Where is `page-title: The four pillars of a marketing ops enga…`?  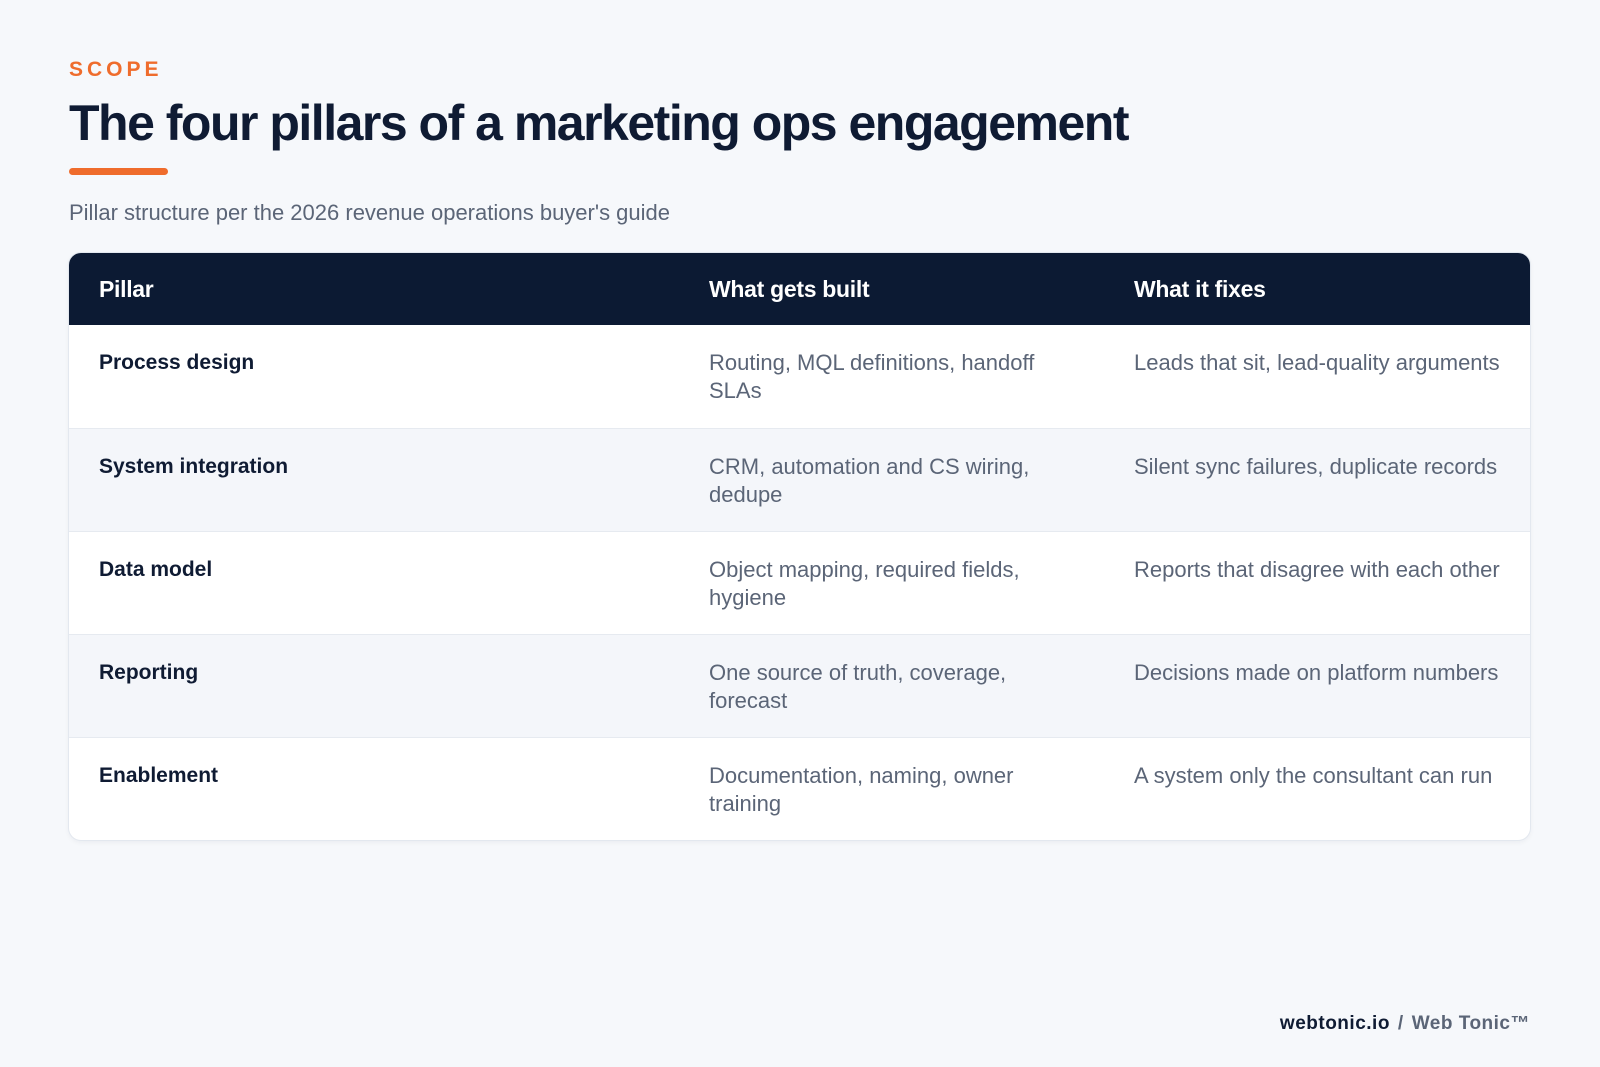
page-title: The four pillars of a marketing ops enga… is located at coordinates (599, 123).